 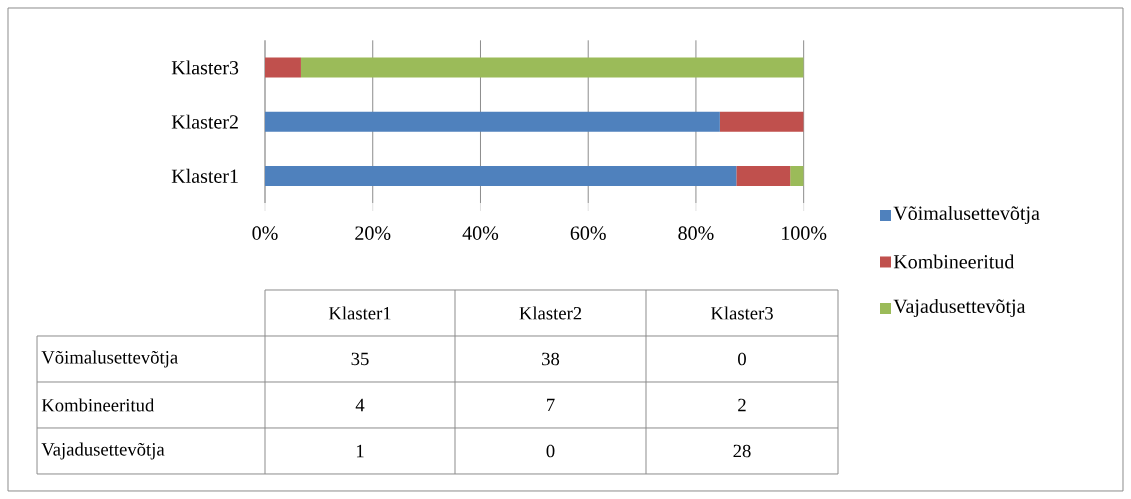 I want to click on text: Kombineeritud, so click(x=98, y=405).